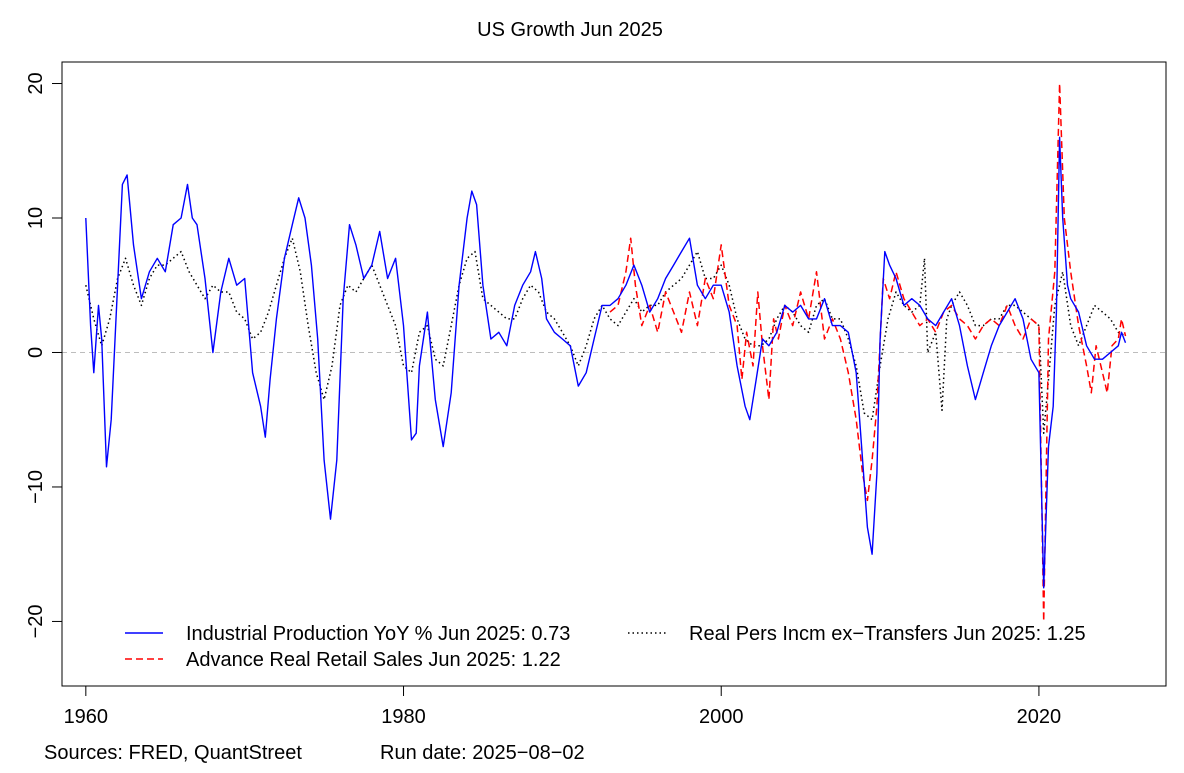 The height and width of the screenshot is (773, 1184). Describe the element at coordinates (36, 352) in the screenshot. I see `y-tick-label-0: 0` at that location.